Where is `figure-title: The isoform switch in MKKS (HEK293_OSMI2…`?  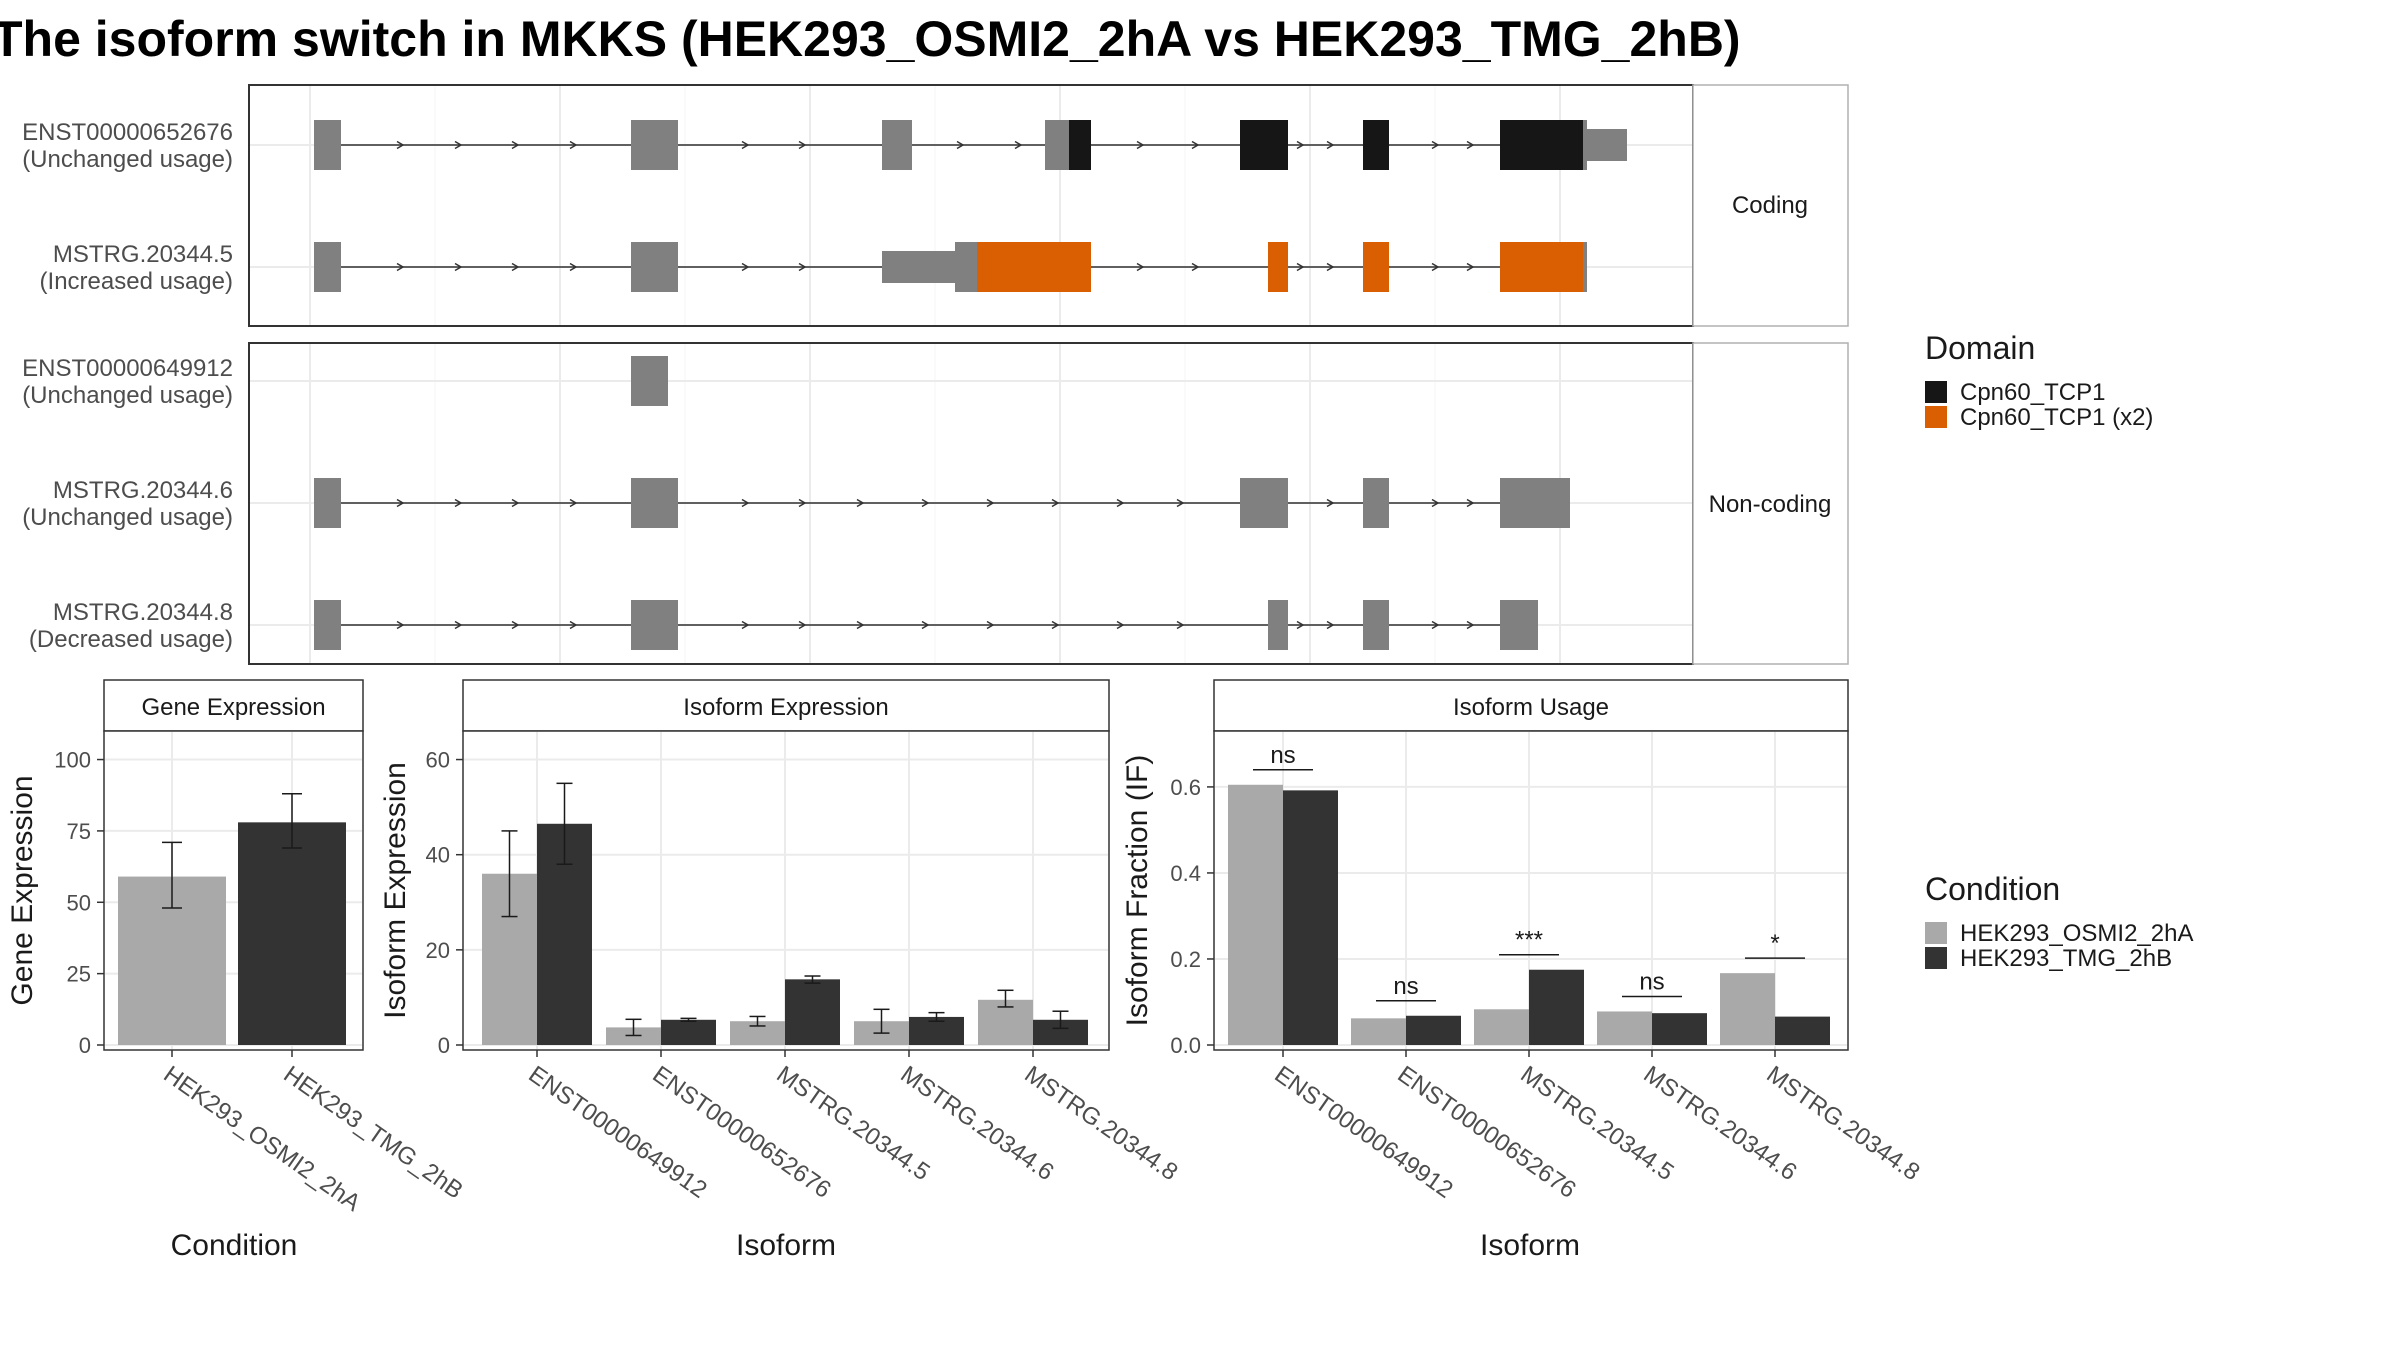
figure-title: The isoform switch in MKKS (HEK293_OSMI2… is located at coordinates (870, 39).